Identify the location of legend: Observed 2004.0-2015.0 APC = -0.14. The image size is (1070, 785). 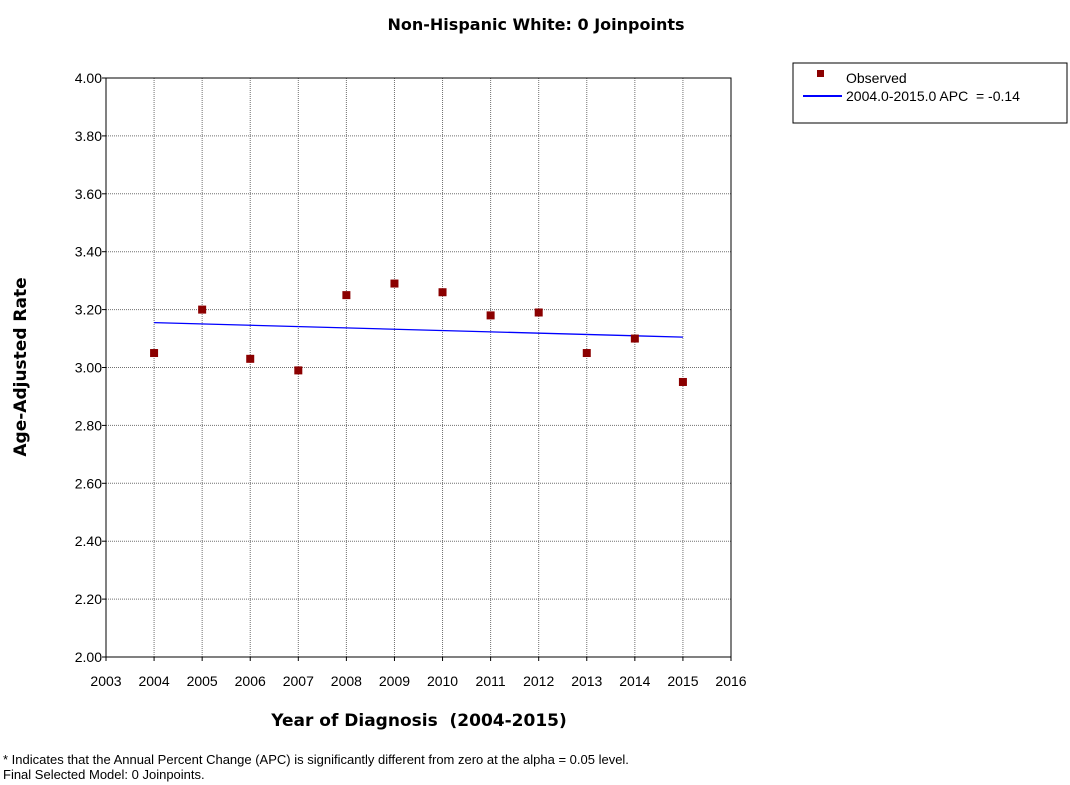
(930, 93).